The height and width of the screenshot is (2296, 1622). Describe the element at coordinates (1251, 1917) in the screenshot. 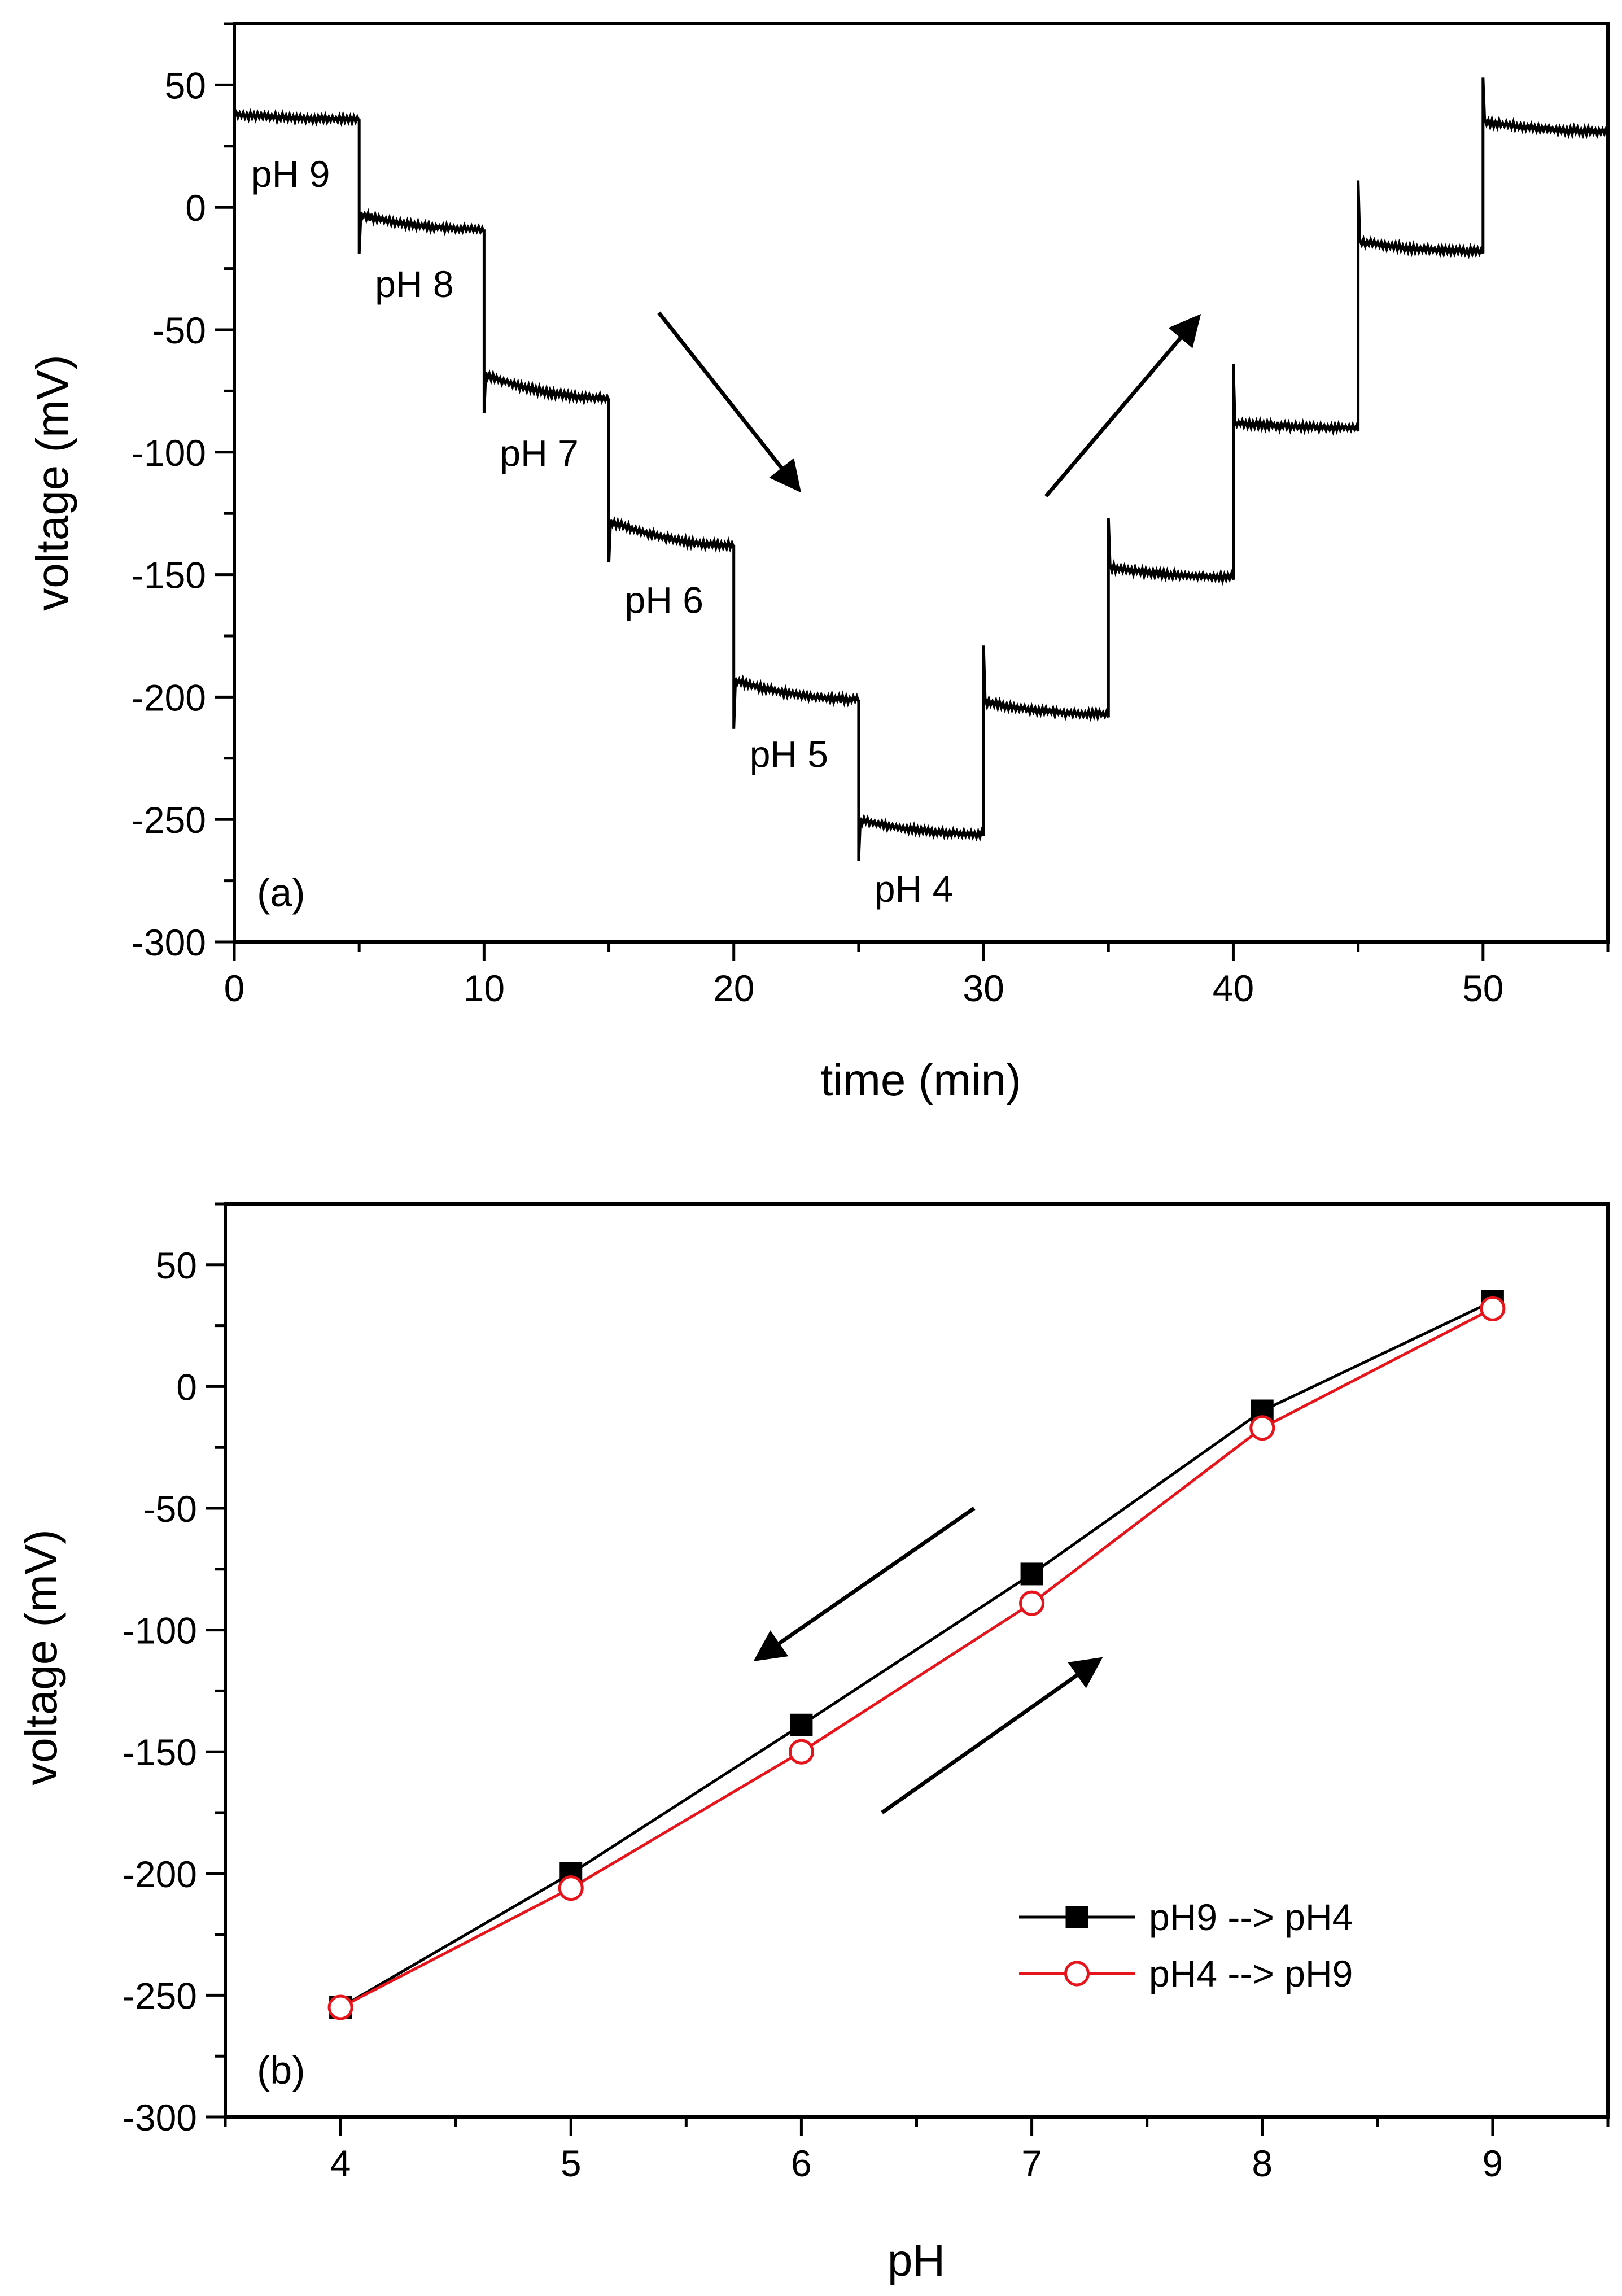

I see `legend-entry: pH9 --> pH4` at that location.